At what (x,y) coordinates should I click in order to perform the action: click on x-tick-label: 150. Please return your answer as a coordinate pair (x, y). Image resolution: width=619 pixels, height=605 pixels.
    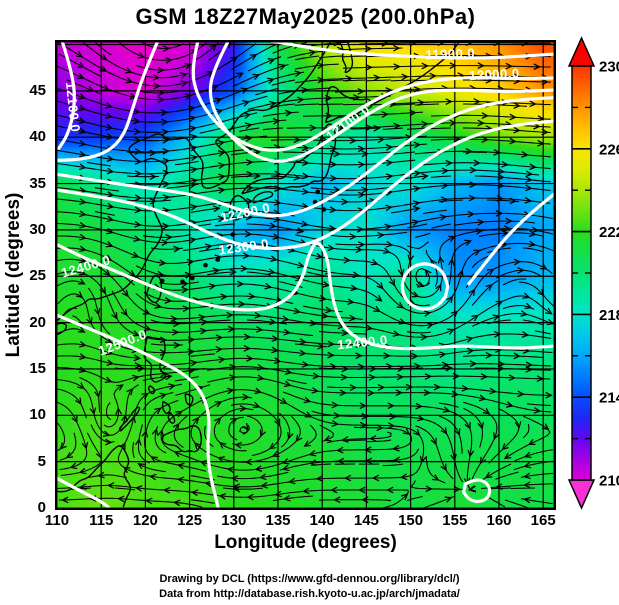
    Looking at the image, I should click on (411, 520).